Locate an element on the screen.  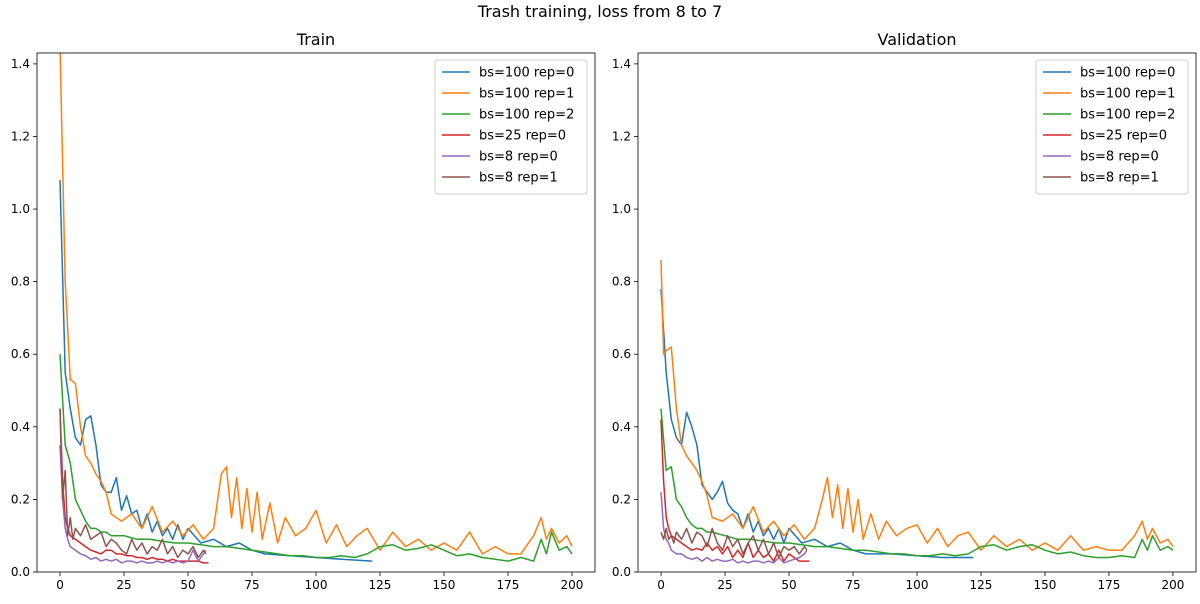
chart-title: Train is located at coordinates (315, 39).